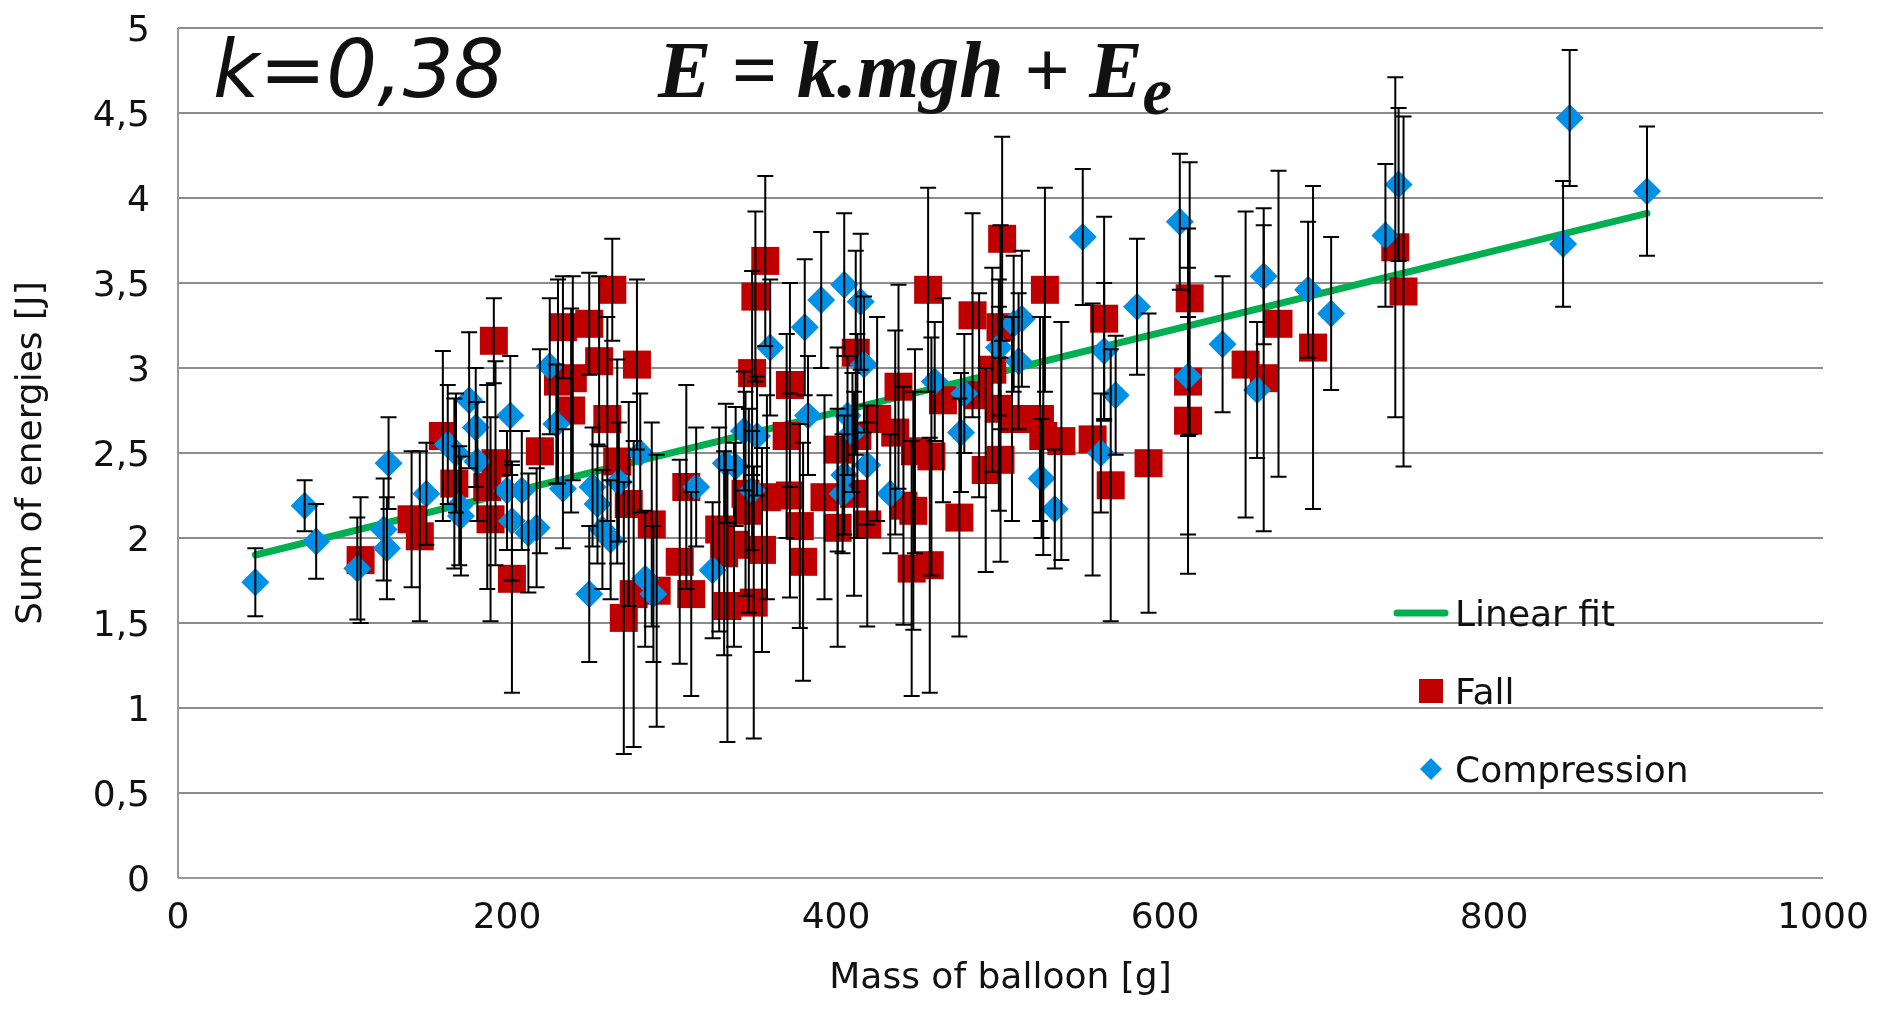  What do you see at coordinates (121, 453) in the screenshot?
I see `y-tick-label: 2,5` at bounding box center [121, 453].